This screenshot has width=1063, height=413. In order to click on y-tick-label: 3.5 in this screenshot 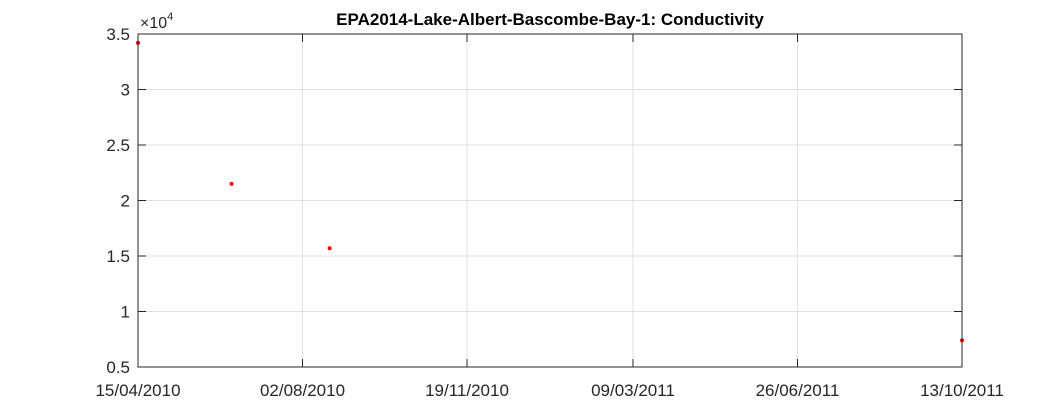, I will do `click(118, 34)`.